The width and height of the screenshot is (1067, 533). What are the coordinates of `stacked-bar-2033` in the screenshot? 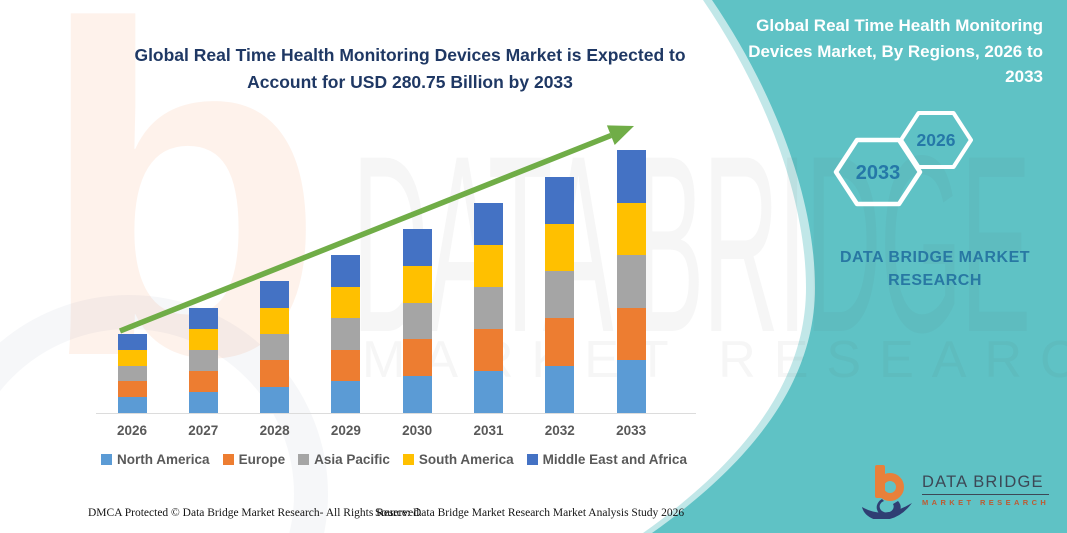 It's located at (631, 281).